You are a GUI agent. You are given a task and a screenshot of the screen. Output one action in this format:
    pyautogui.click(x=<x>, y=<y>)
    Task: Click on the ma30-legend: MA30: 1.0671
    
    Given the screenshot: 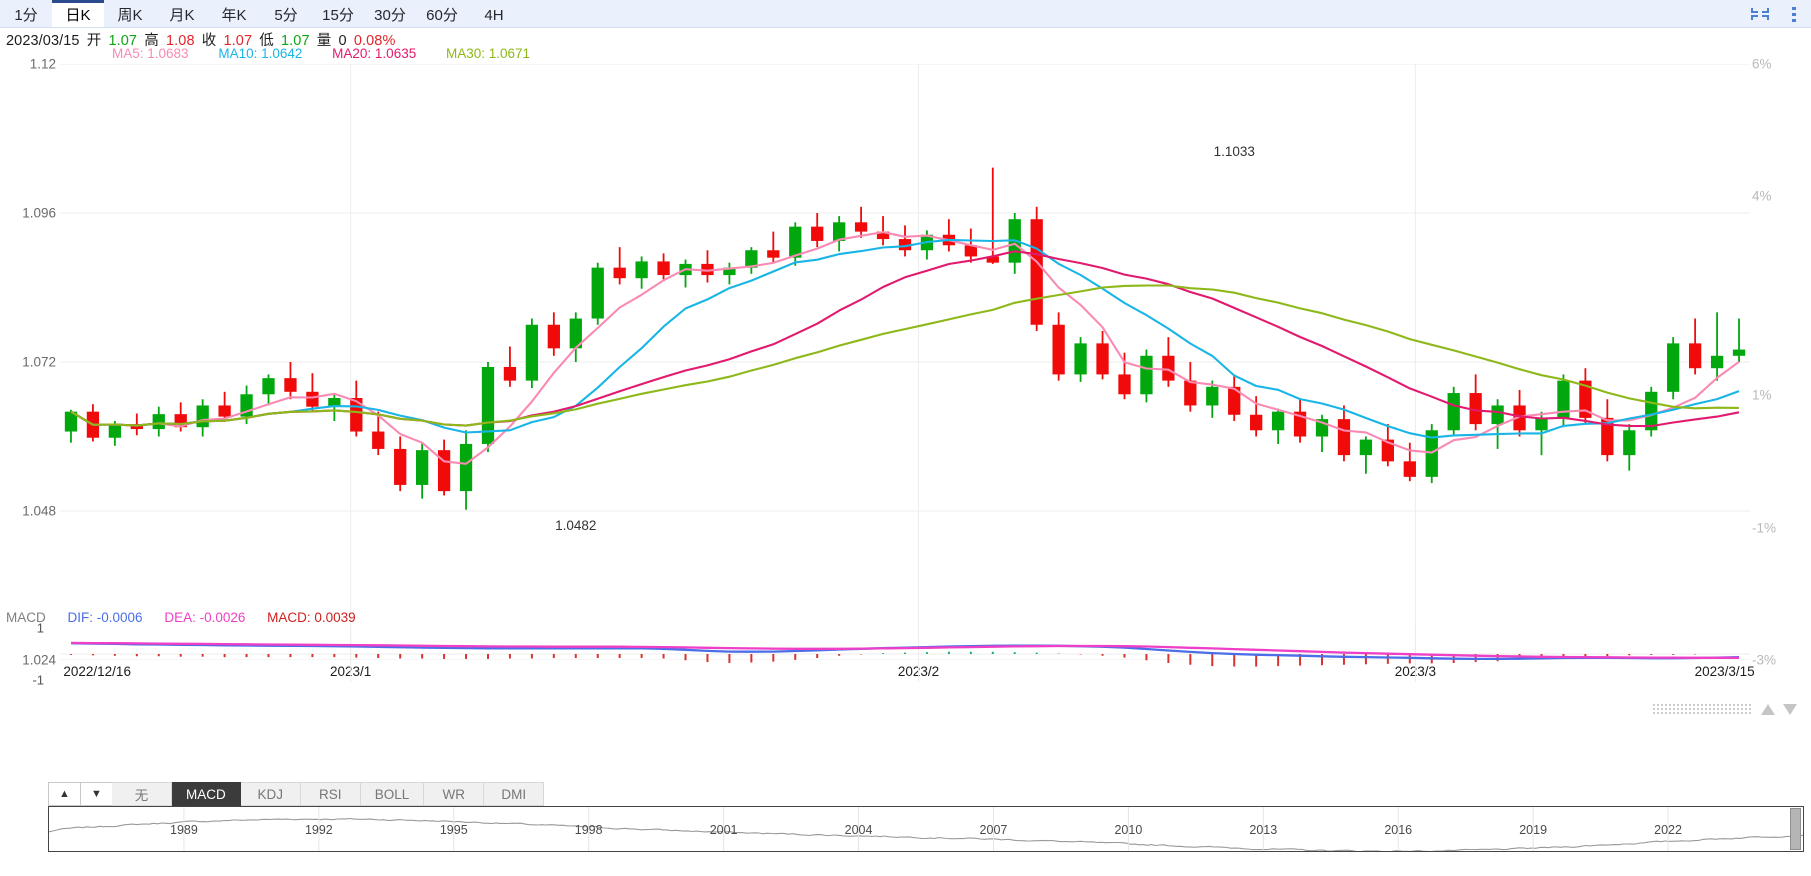 What is the action you would take?
    pyautogui.click(x=488, y=53)
    